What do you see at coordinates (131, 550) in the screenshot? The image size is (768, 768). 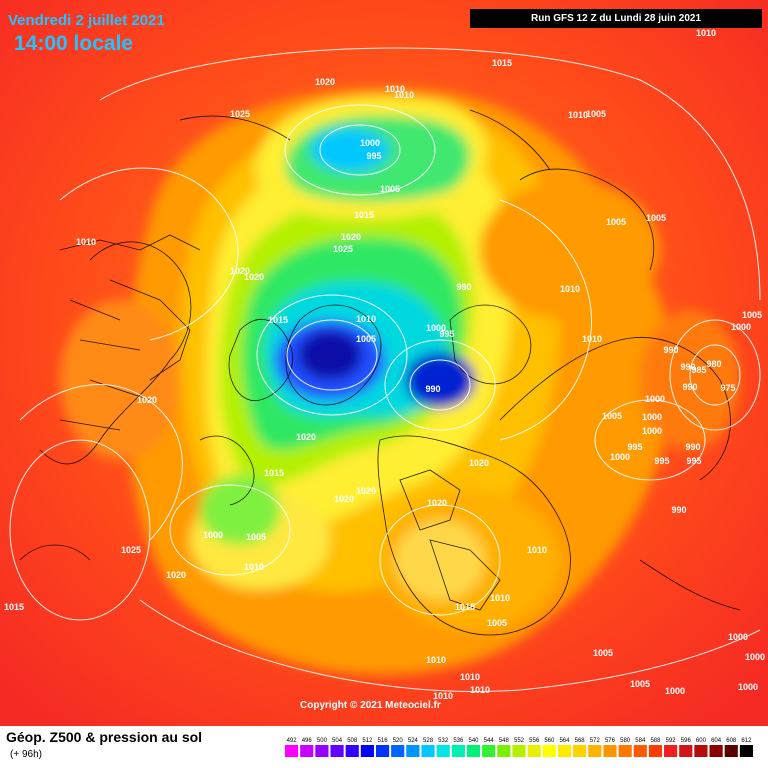 I see `isobar-label: 1025` at bounding box center [131, 550].